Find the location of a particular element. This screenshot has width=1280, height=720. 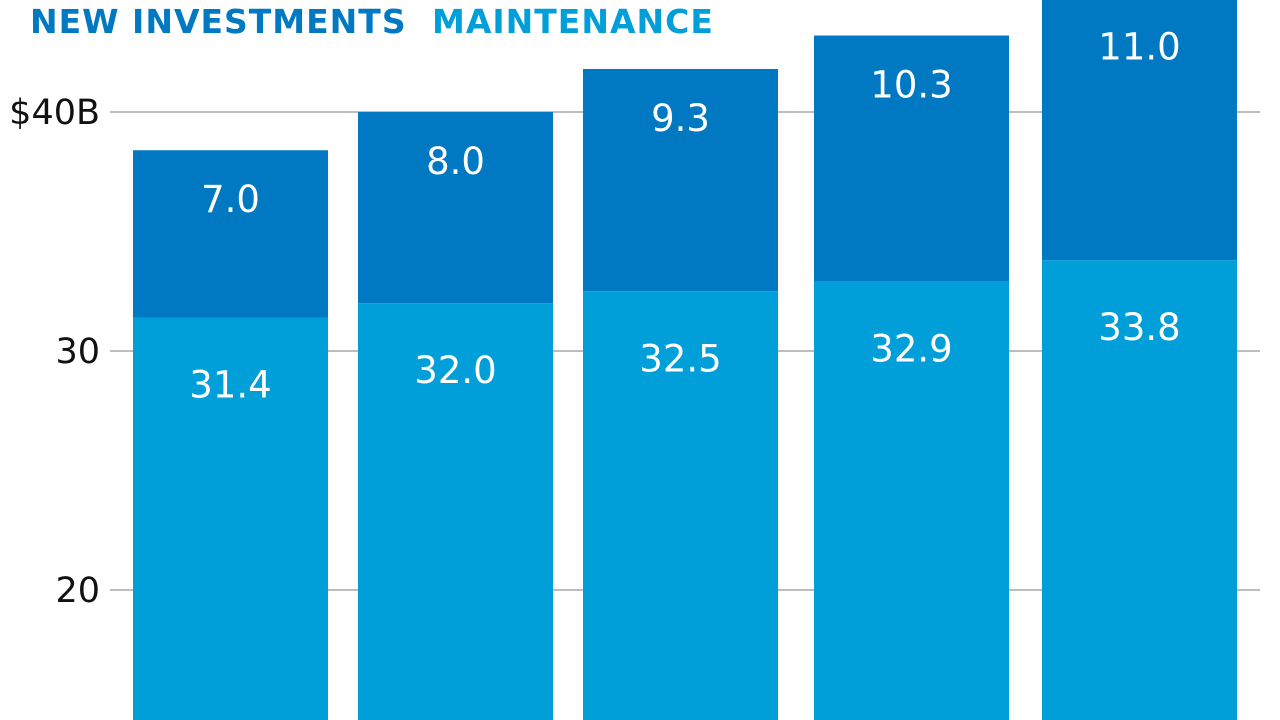

legend-maintenance: MAINTENANCE is located at coordinates (573, 21).